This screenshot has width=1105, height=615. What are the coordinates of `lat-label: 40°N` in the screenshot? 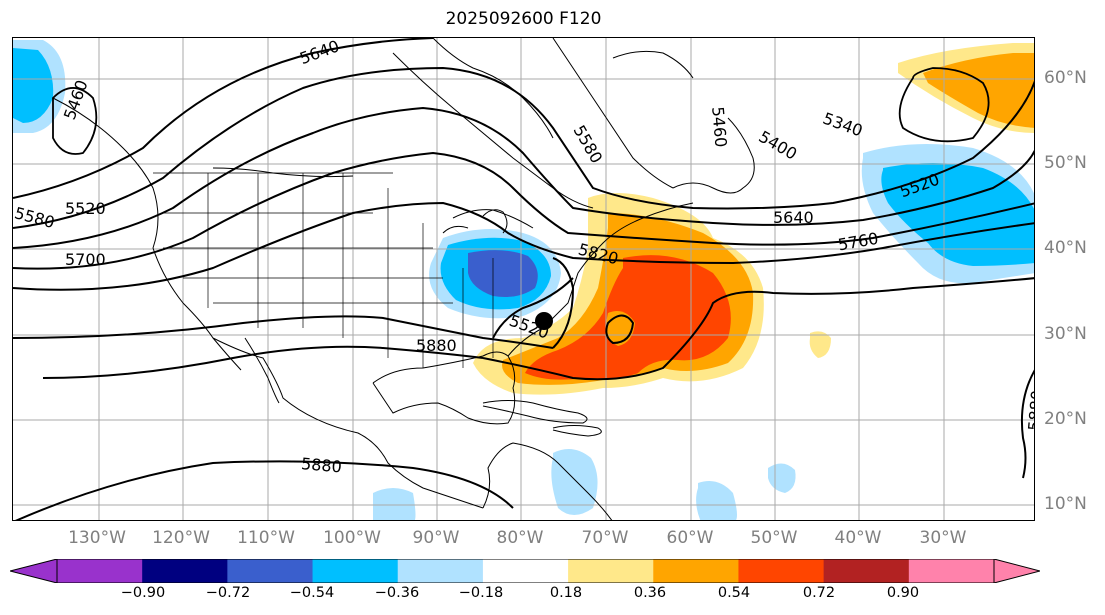 It's located at (1065, 248).